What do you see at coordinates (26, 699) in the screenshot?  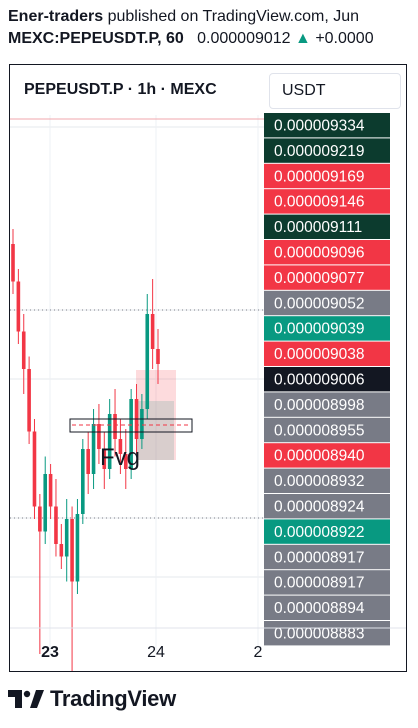 I see `tradingview-logo-icon` at bounding box center [26, 699].